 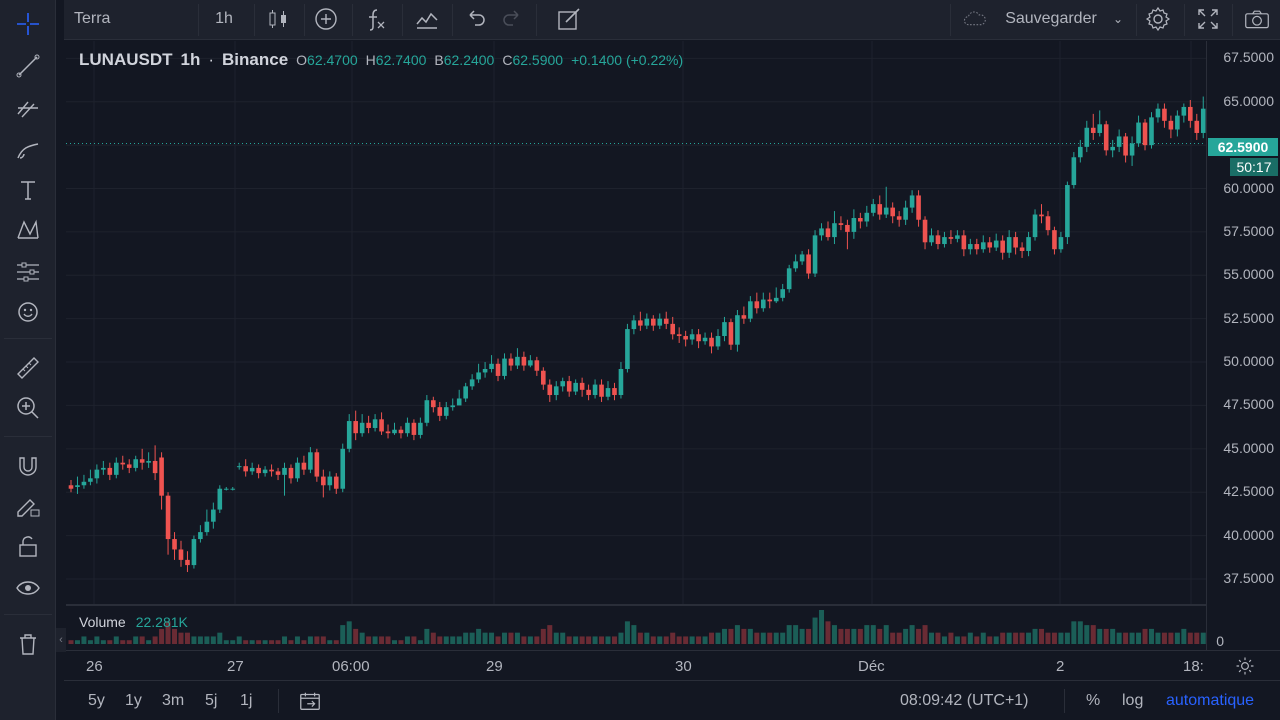 I want to click on cloud-icon, so click(x=975, y=19).